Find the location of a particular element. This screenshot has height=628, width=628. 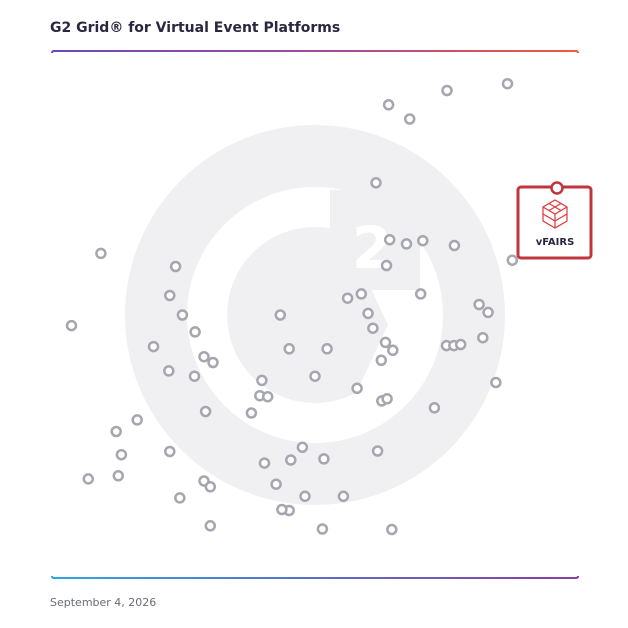

svg-text: 2 is located at coordinates (372, 248).